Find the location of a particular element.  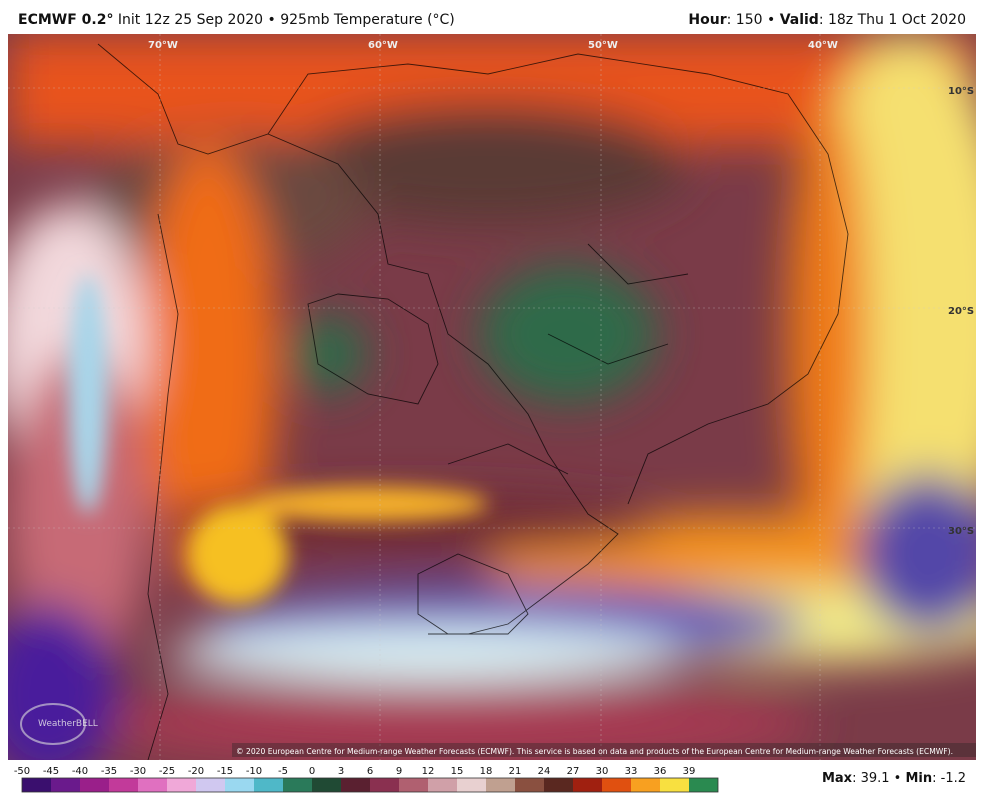

title: ECMWF 0.2° is located at coordinates (66, 20).